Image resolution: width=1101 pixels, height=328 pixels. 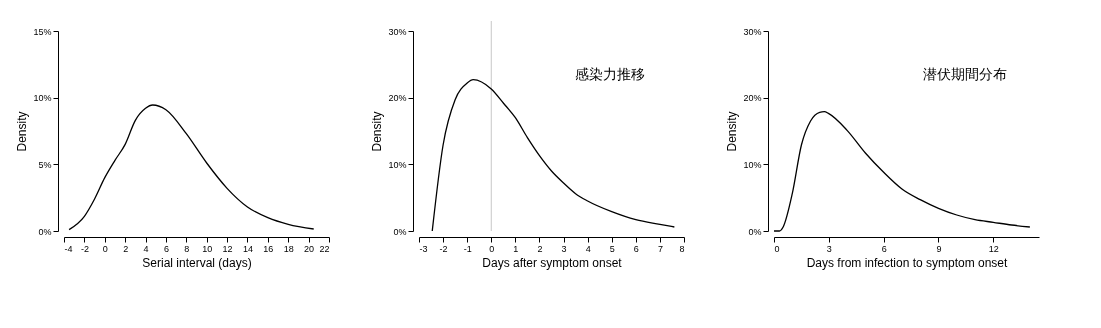 What do you see at coordinates (907, 262) in the screenshot?
I see `x-axis-title: Days from infection to symptom onset` at bounding box center [907, 262].